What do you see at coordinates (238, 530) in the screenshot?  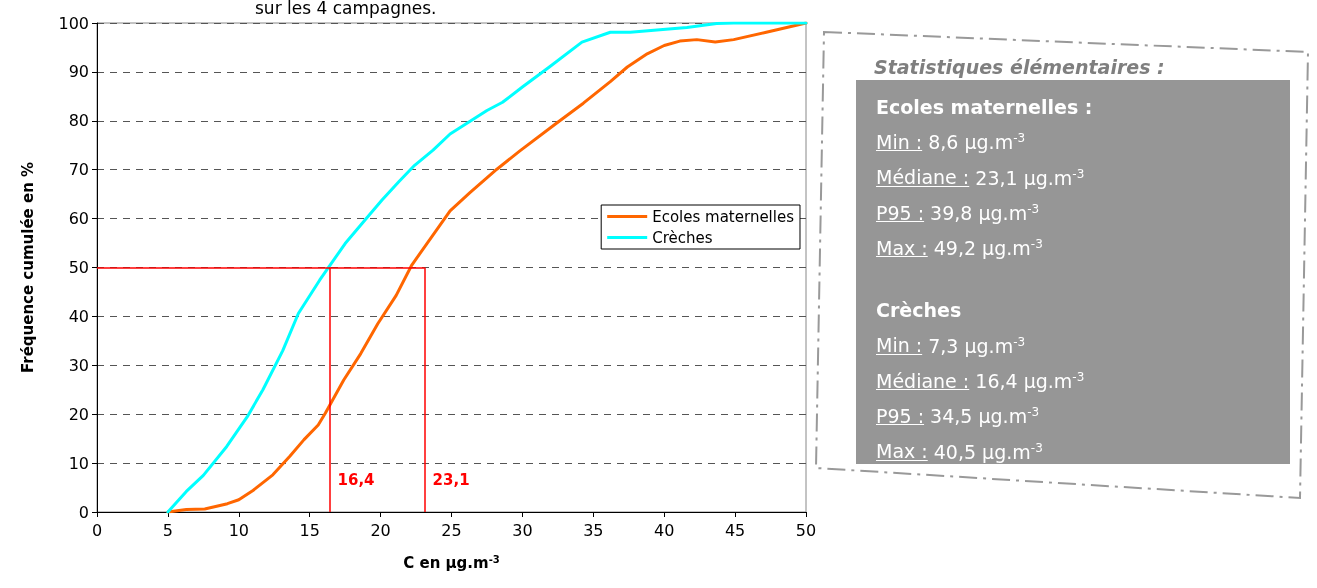 I see `x-tick-label: 10` at bounding box center [238, 530].